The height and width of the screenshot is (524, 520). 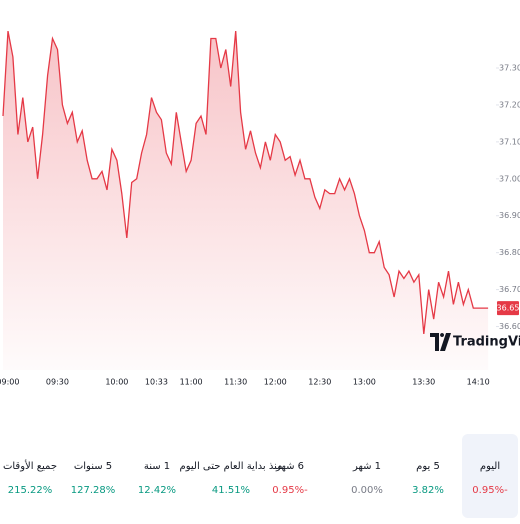 I want to click on y-tick-label: 36.60, so click(x=509, y=326).